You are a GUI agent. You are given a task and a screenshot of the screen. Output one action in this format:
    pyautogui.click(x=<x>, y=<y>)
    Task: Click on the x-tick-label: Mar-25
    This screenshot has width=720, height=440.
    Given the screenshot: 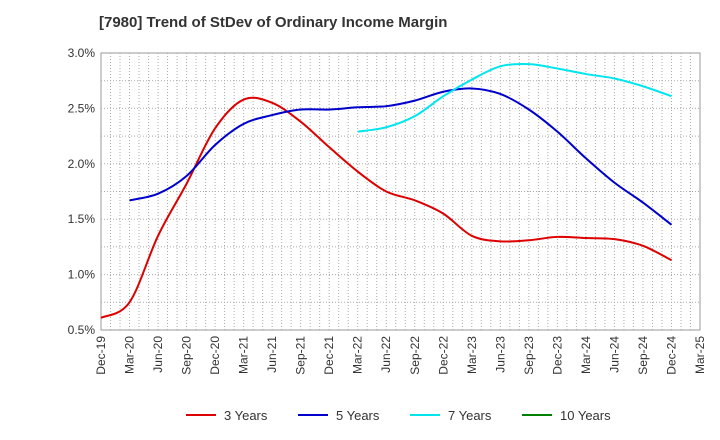 What is the action you would take?
    pyautogui.click(x=700, y=355)
    